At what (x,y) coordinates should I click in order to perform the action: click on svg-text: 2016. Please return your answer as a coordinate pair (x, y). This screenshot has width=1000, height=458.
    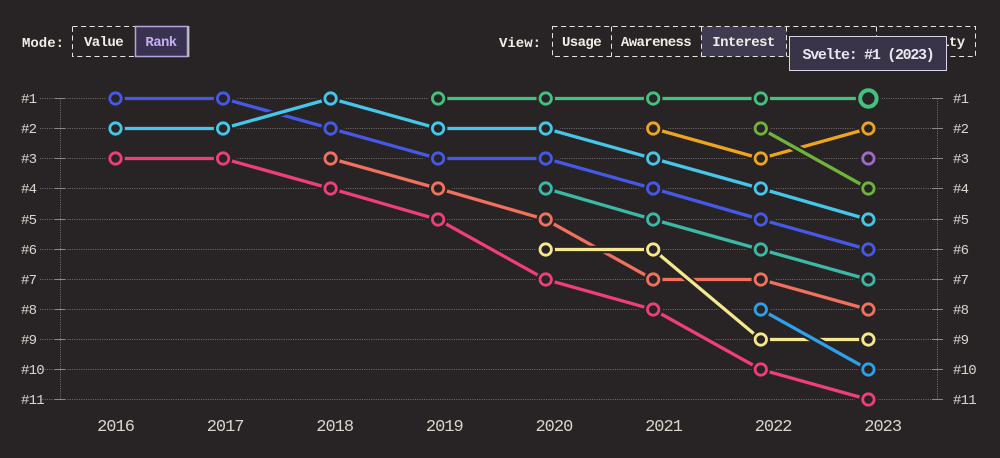
    Looking at the image, I should click on (116, 427).